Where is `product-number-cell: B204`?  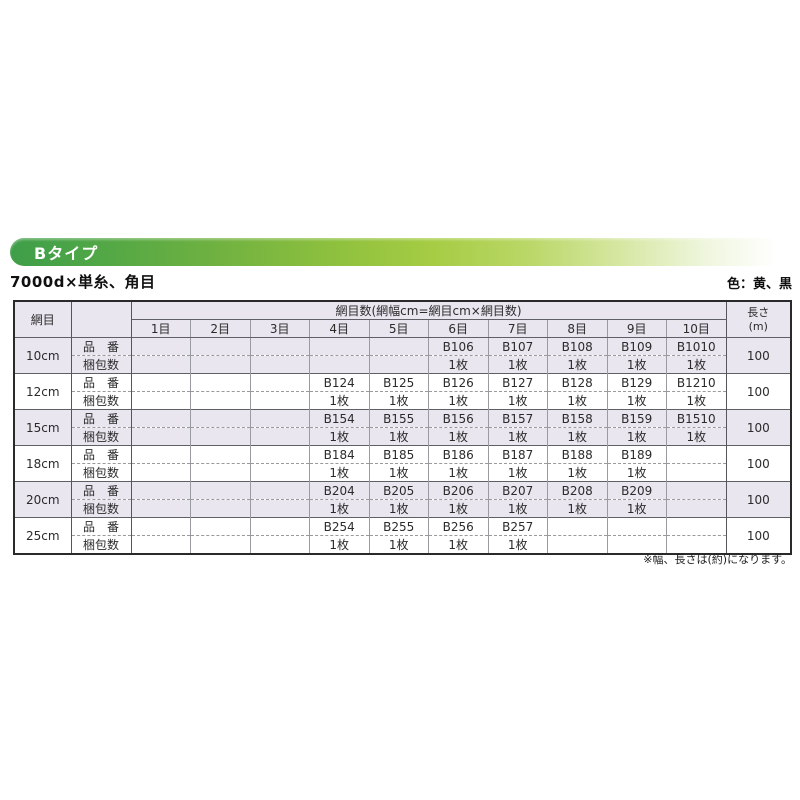 product-number-cell: B204 is located at coordinates (339, 490).